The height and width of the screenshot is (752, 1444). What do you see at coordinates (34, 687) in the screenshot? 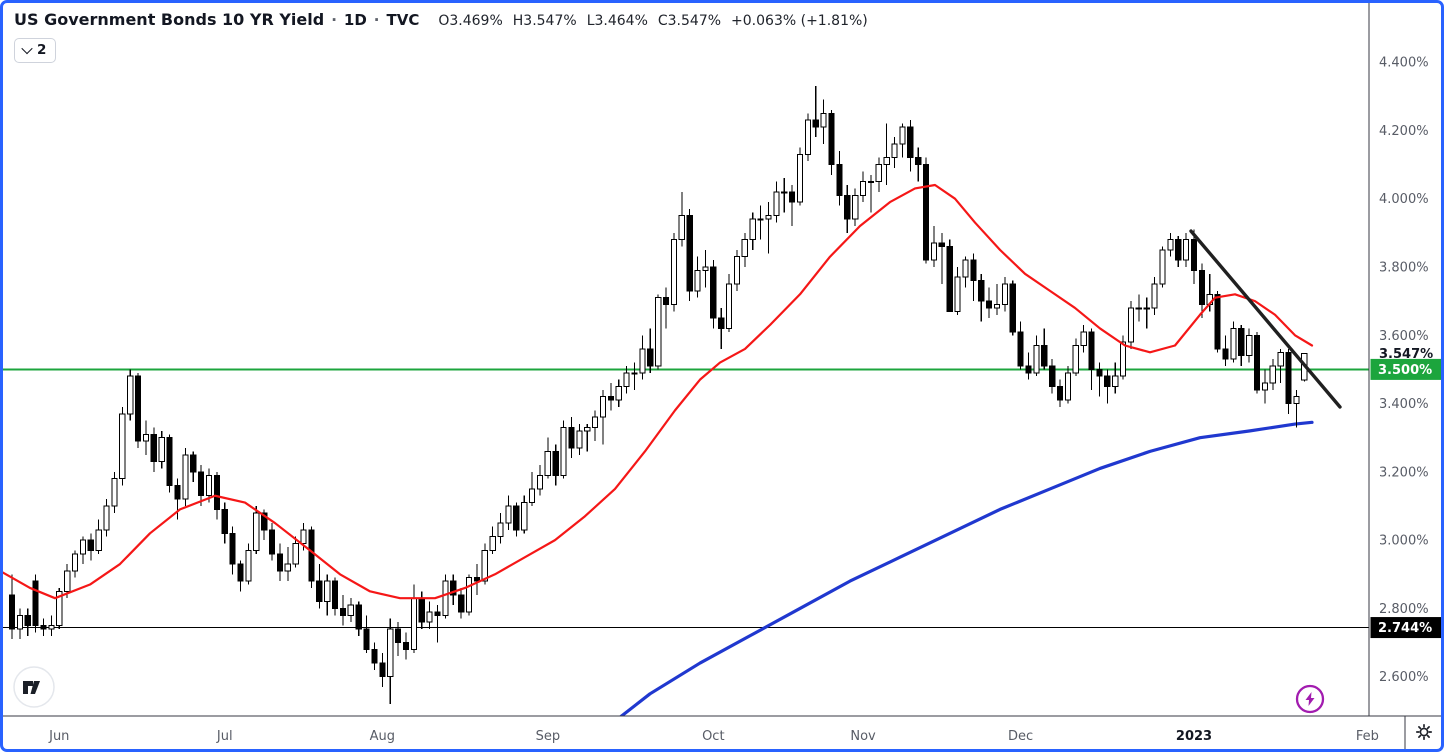
I see `tradingview-logo` at bounding box center [34, 687].